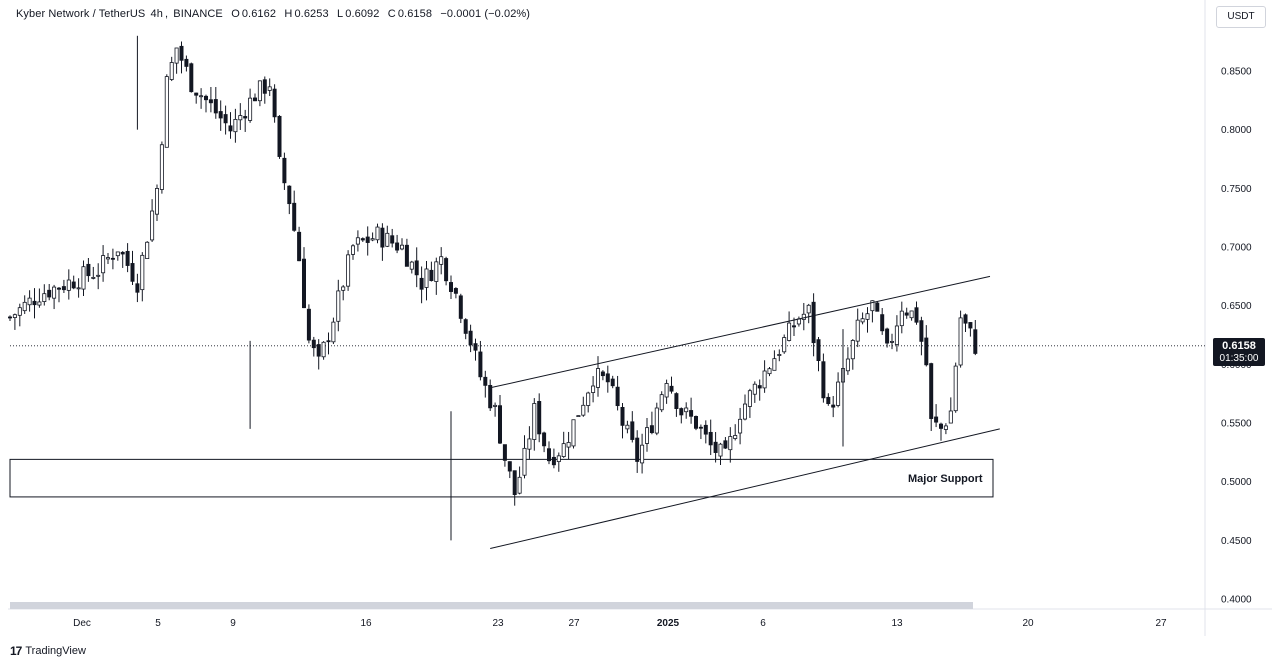 This screenshot has height=666, width=1280. Describe the element at coordinates (1236, 130) in the screenshot. I see `price-tick-label: 0.8000` at that location.